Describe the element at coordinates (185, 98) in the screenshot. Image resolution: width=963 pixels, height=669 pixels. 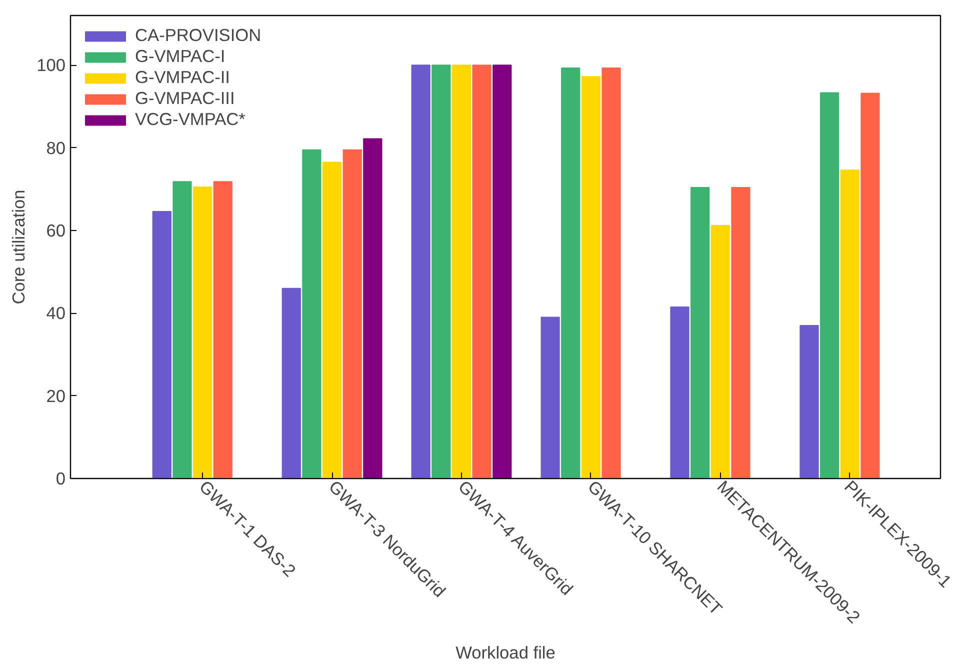
I see `legend-label: G-VMPAC-III` at that location.